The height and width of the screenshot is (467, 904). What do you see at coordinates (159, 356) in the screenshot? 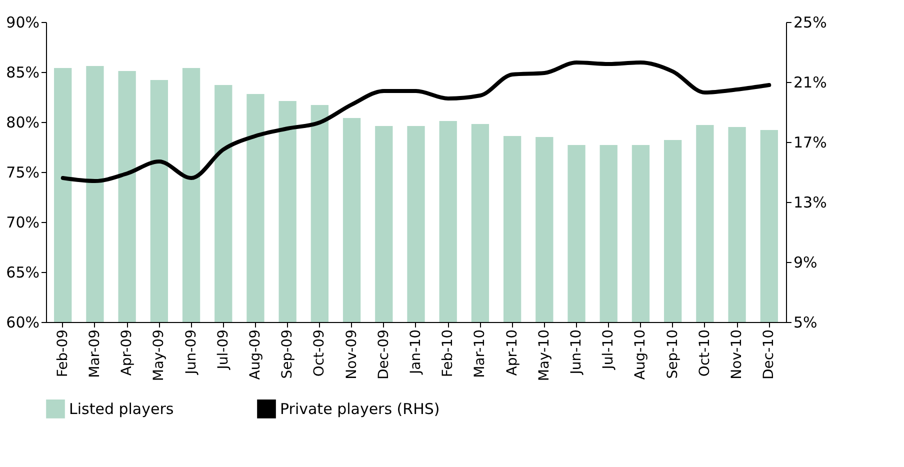
I see `x-tick-label: May-09` at bounding box center [159, 356].